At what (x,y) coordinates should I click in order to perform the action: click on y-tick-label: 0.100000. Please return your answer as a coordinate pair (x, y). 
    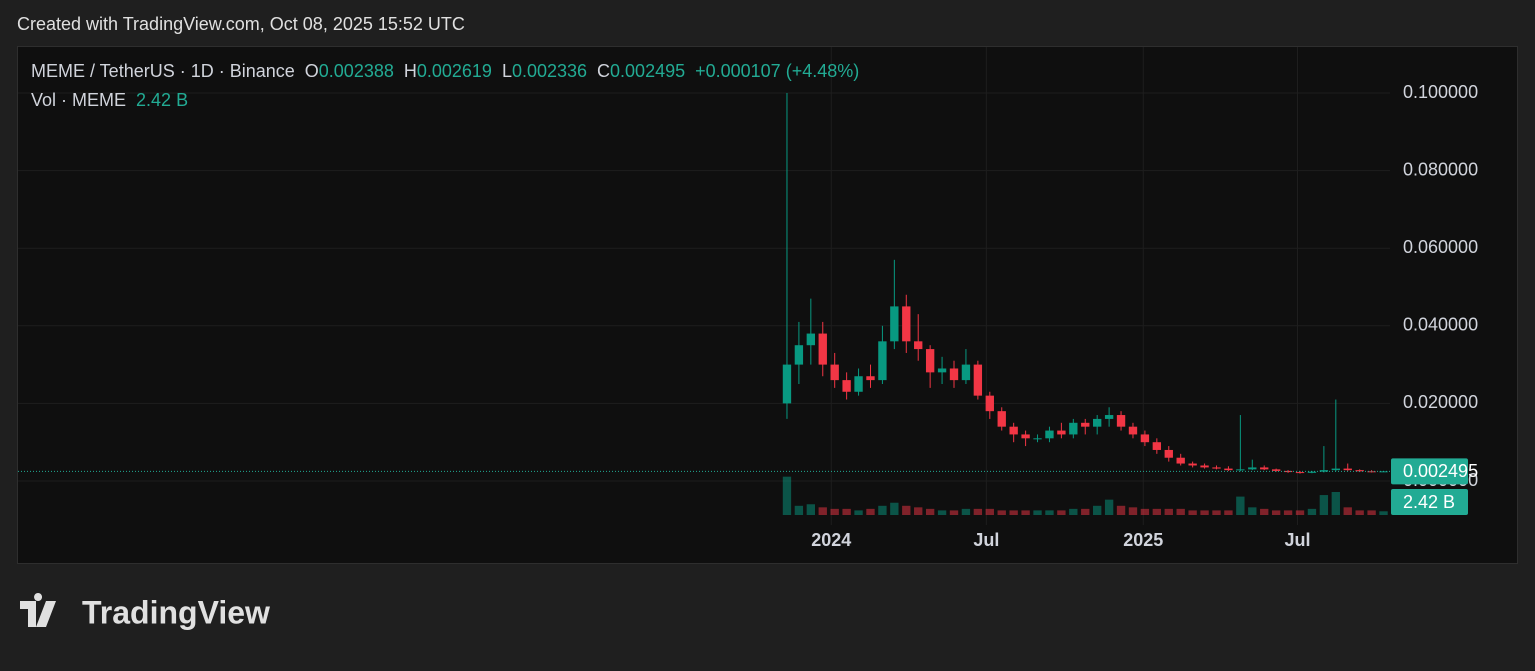
    Looking at the image, I should click on (1440, 92).